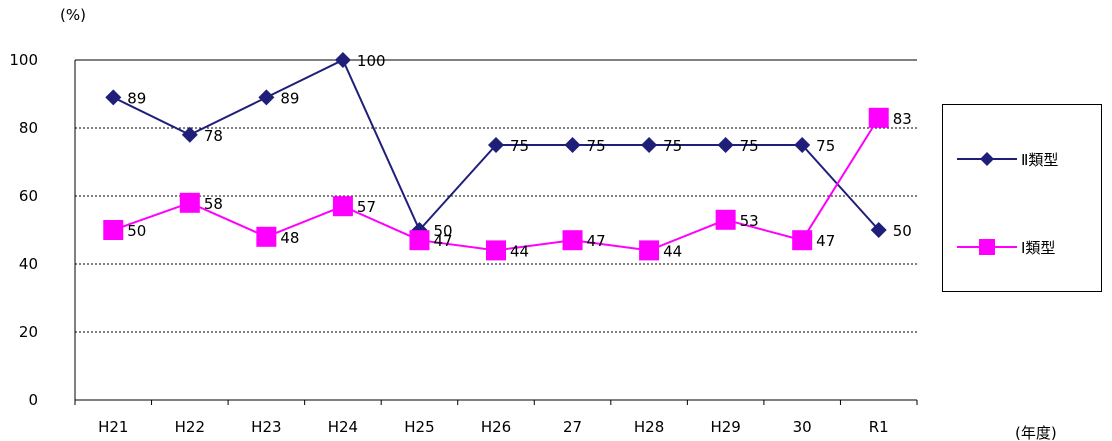 The image size is (1112, 441). What do you see at coordinates (419, 427) in the screenshot?
I see `x-tick-label: H25` at bounding box center [419, 427].